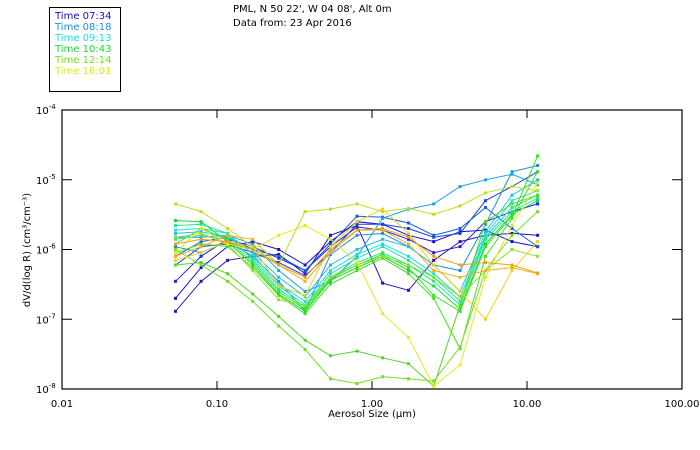 The height and width of the screenshot is (450, 700). What do you see at coordinates (312, 9) in the screenshot?
I see `chart-title-location: PML, N 50 22', W 04 08', Alt 0m` at bounding box center [312, 9].